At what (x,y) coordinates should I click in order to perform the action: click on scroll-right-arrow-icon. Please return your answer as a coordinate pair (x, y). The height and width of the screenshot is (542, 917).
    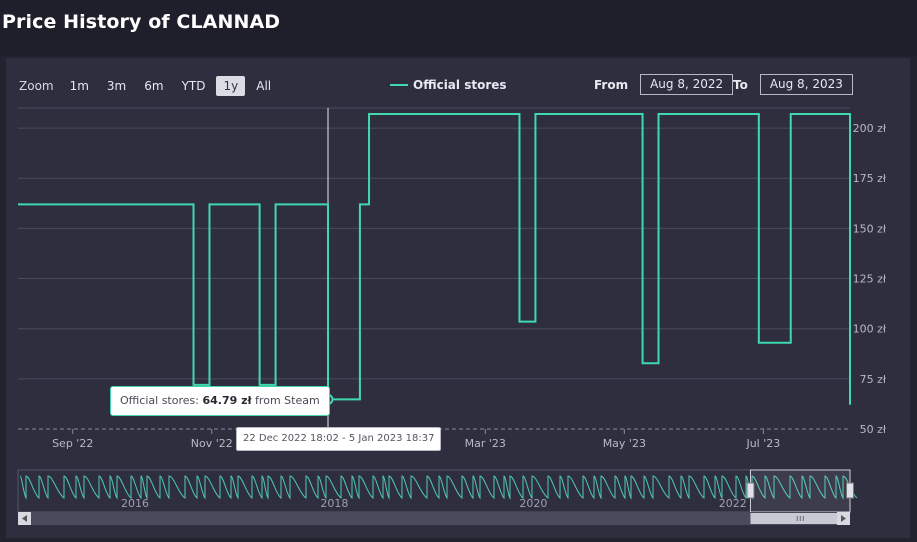
    Looking at the image, I should click on (843, 518).